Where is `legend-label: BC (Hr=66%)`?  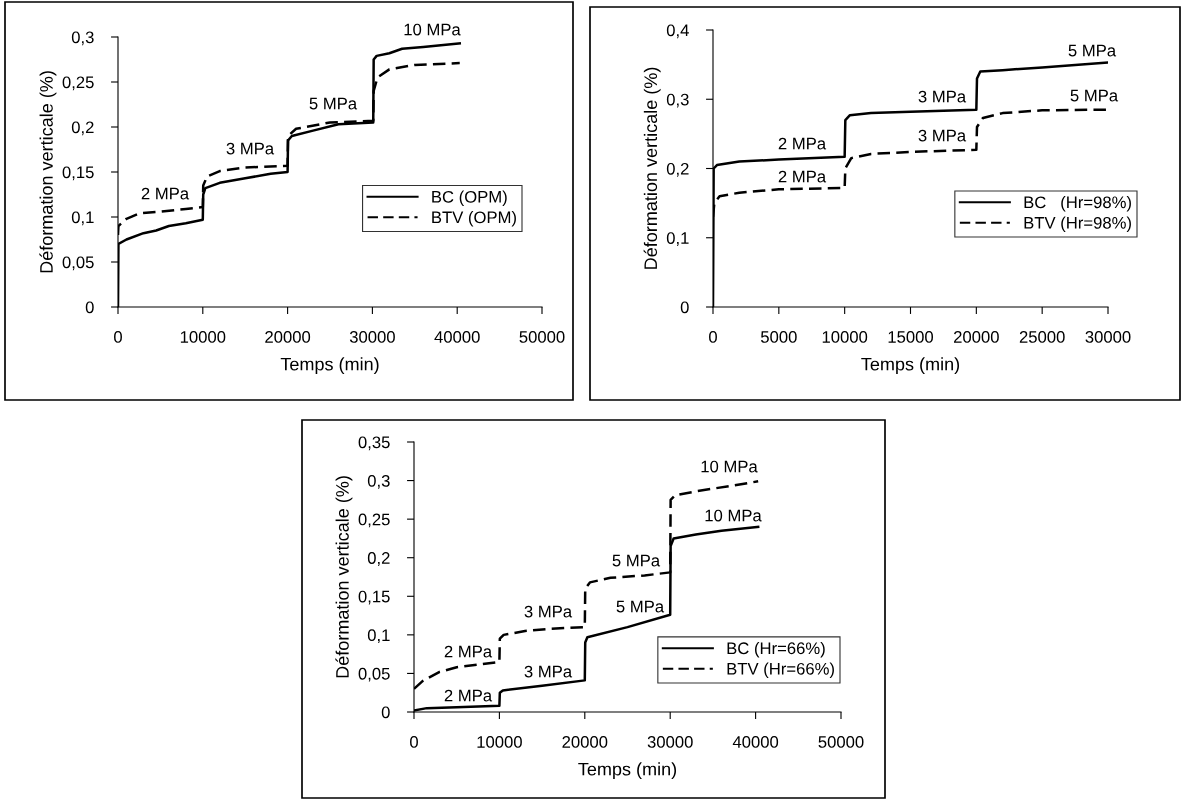
legend-label: BC (Hr=66%) is located at coordinates (776, 649).